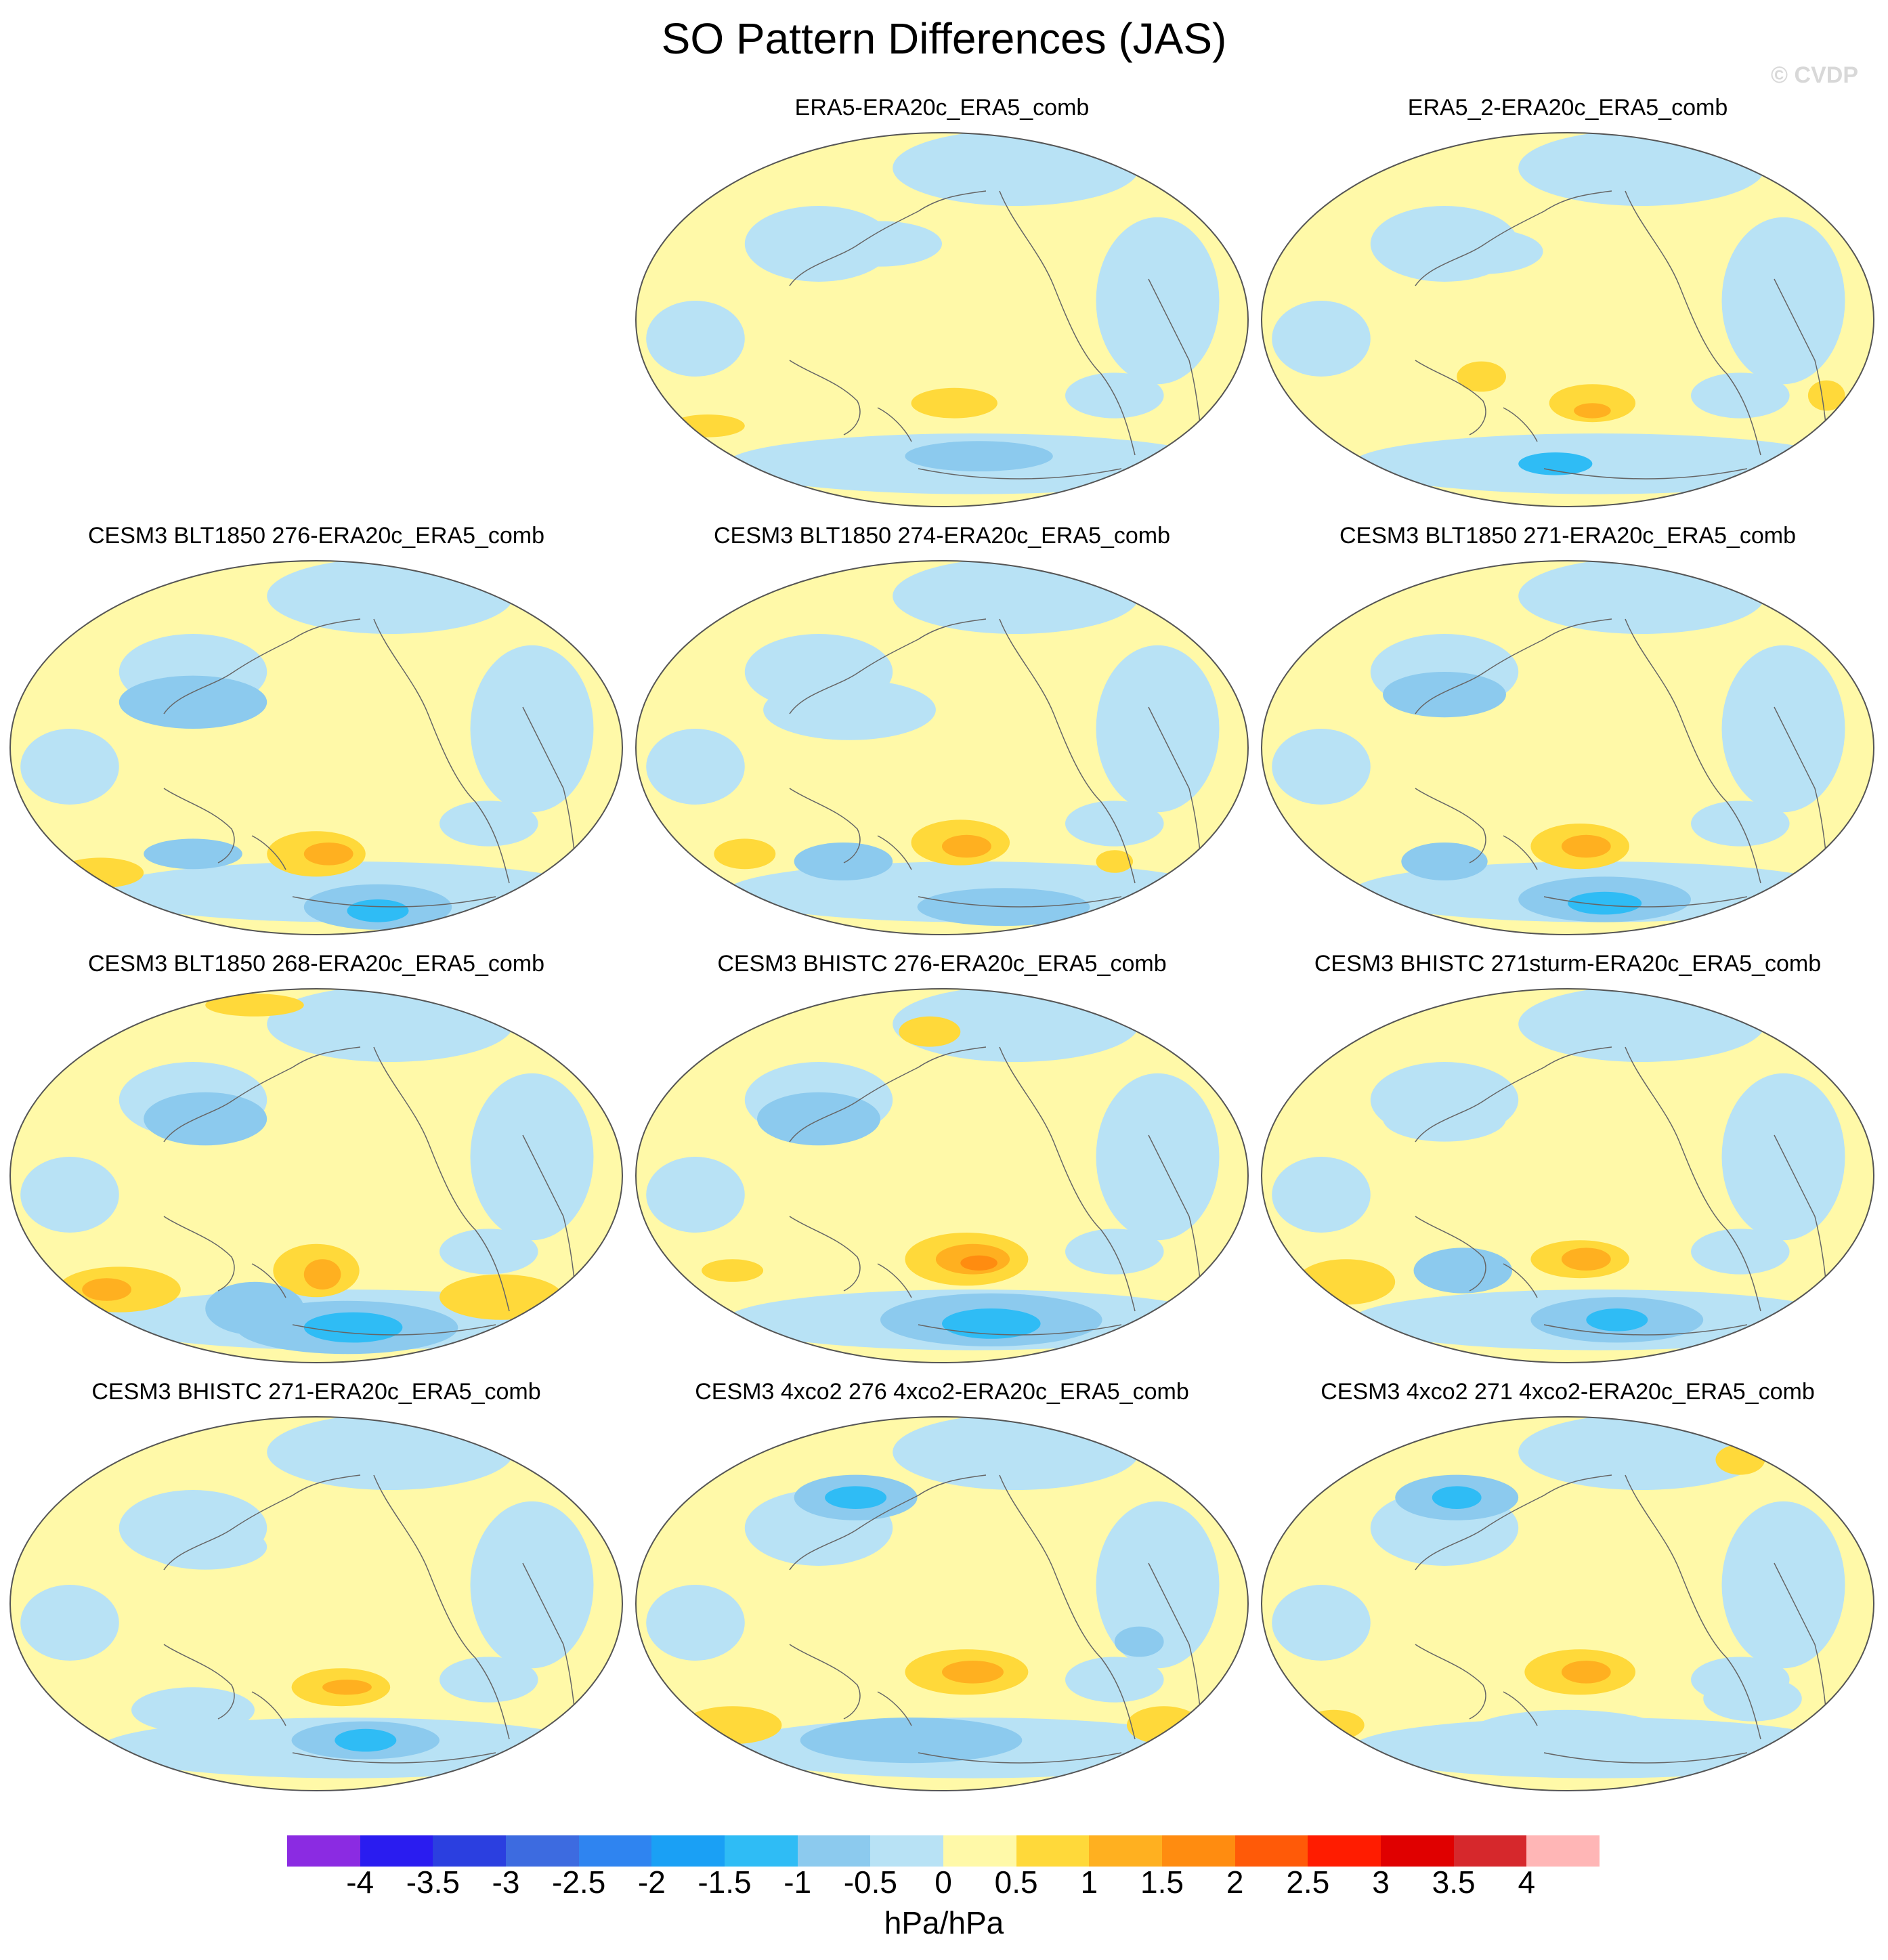  What do you see at coordinates (316, 1392) in the screenshot?
I see `panel-title: CESM3 BHISTC 271-ERA20c_ERA5_comb` at bounding box center [316, 1392].